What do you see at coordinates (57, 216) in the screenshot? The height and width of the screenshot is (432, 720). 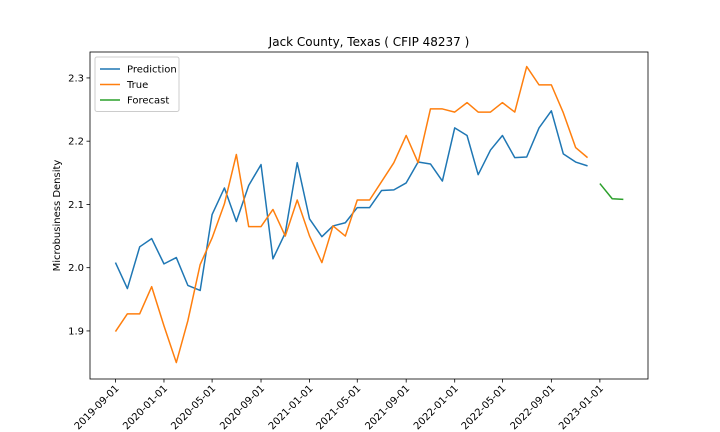 I see `y-axis-label: Microbusiness Density` at bounding box center [57, 216].